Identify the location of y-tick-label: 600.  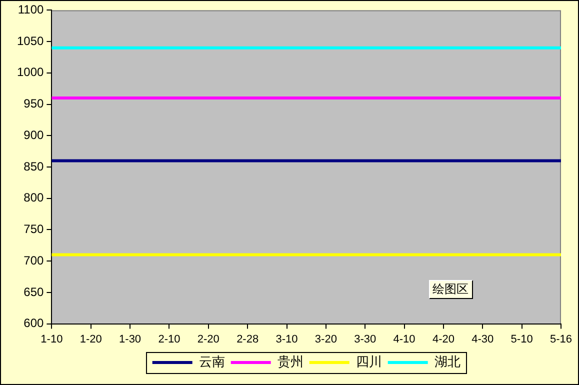
(34, 323).